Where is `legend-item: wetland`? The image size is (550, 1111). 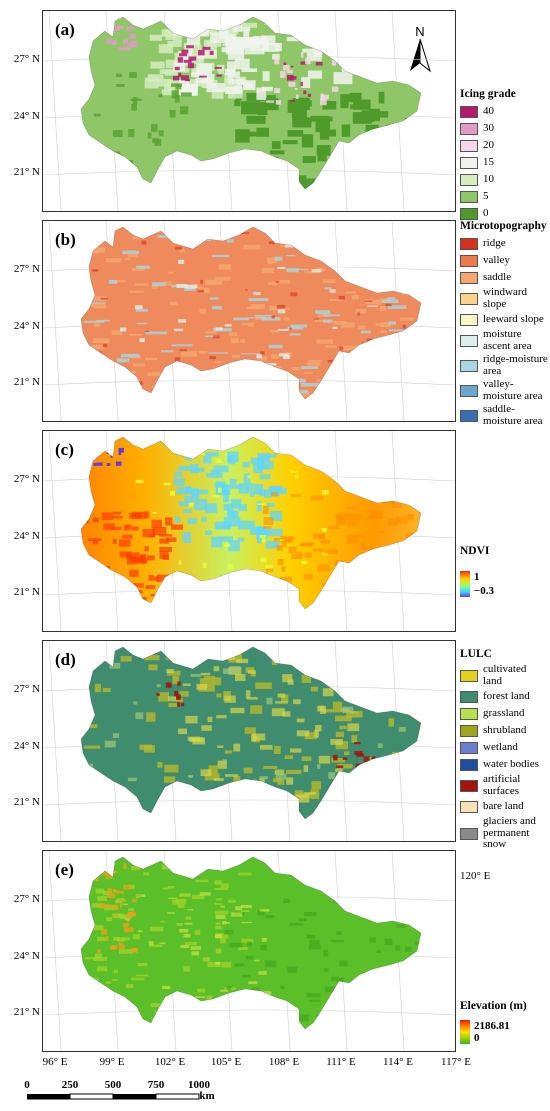
legend-item: wetland is located at coordinates (504, 747).